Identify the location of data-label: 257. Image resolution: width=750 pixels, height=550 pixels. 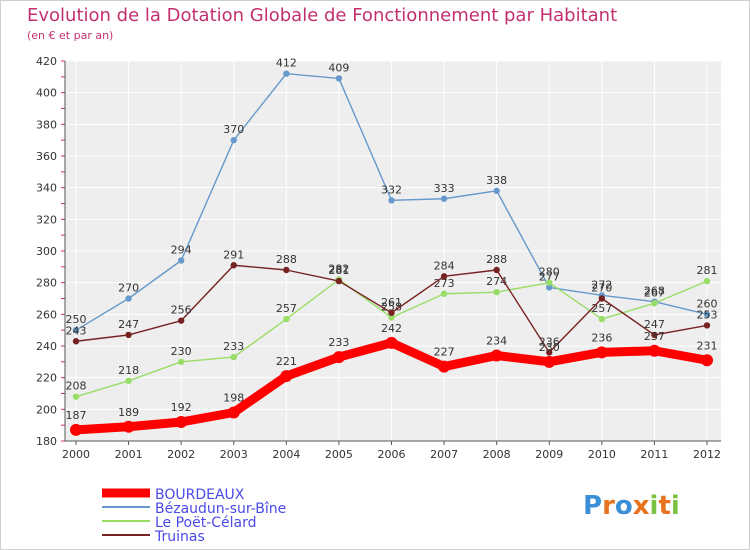
(601, 308).